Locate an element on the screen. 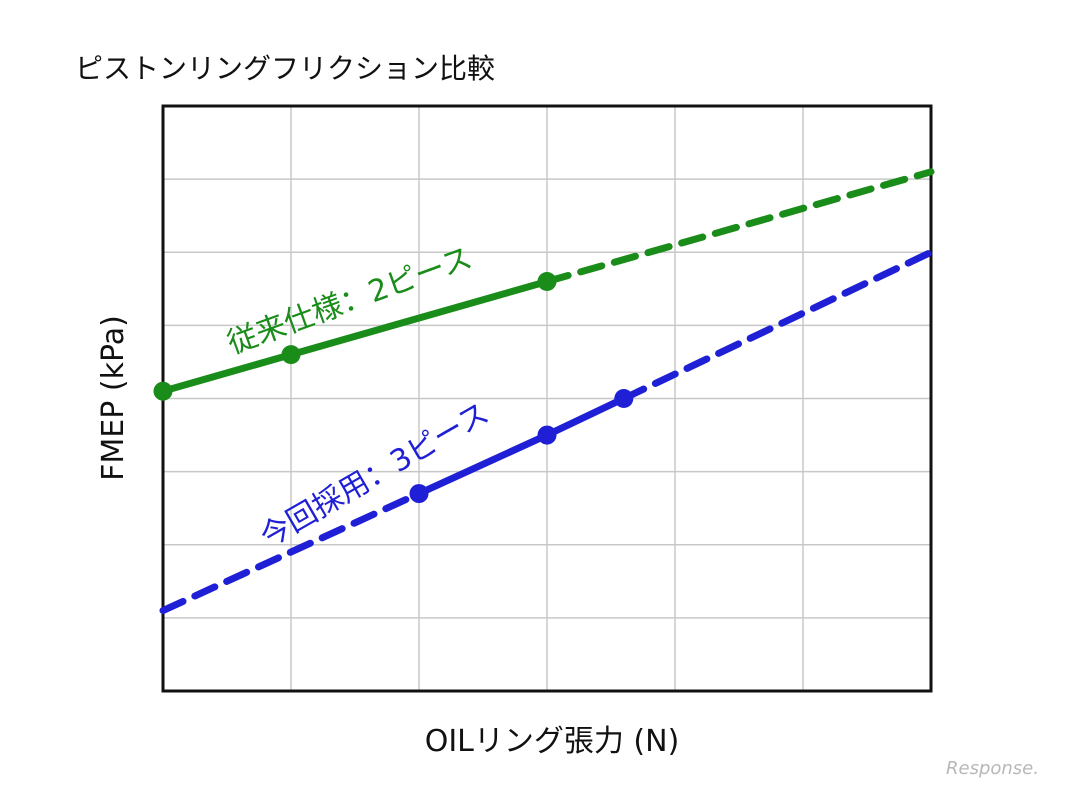 Image resolution: width=1069 pixels, height=787 pixels. chart-title: ピストンリングフリクション比較 is located at coordinates (285, 68).